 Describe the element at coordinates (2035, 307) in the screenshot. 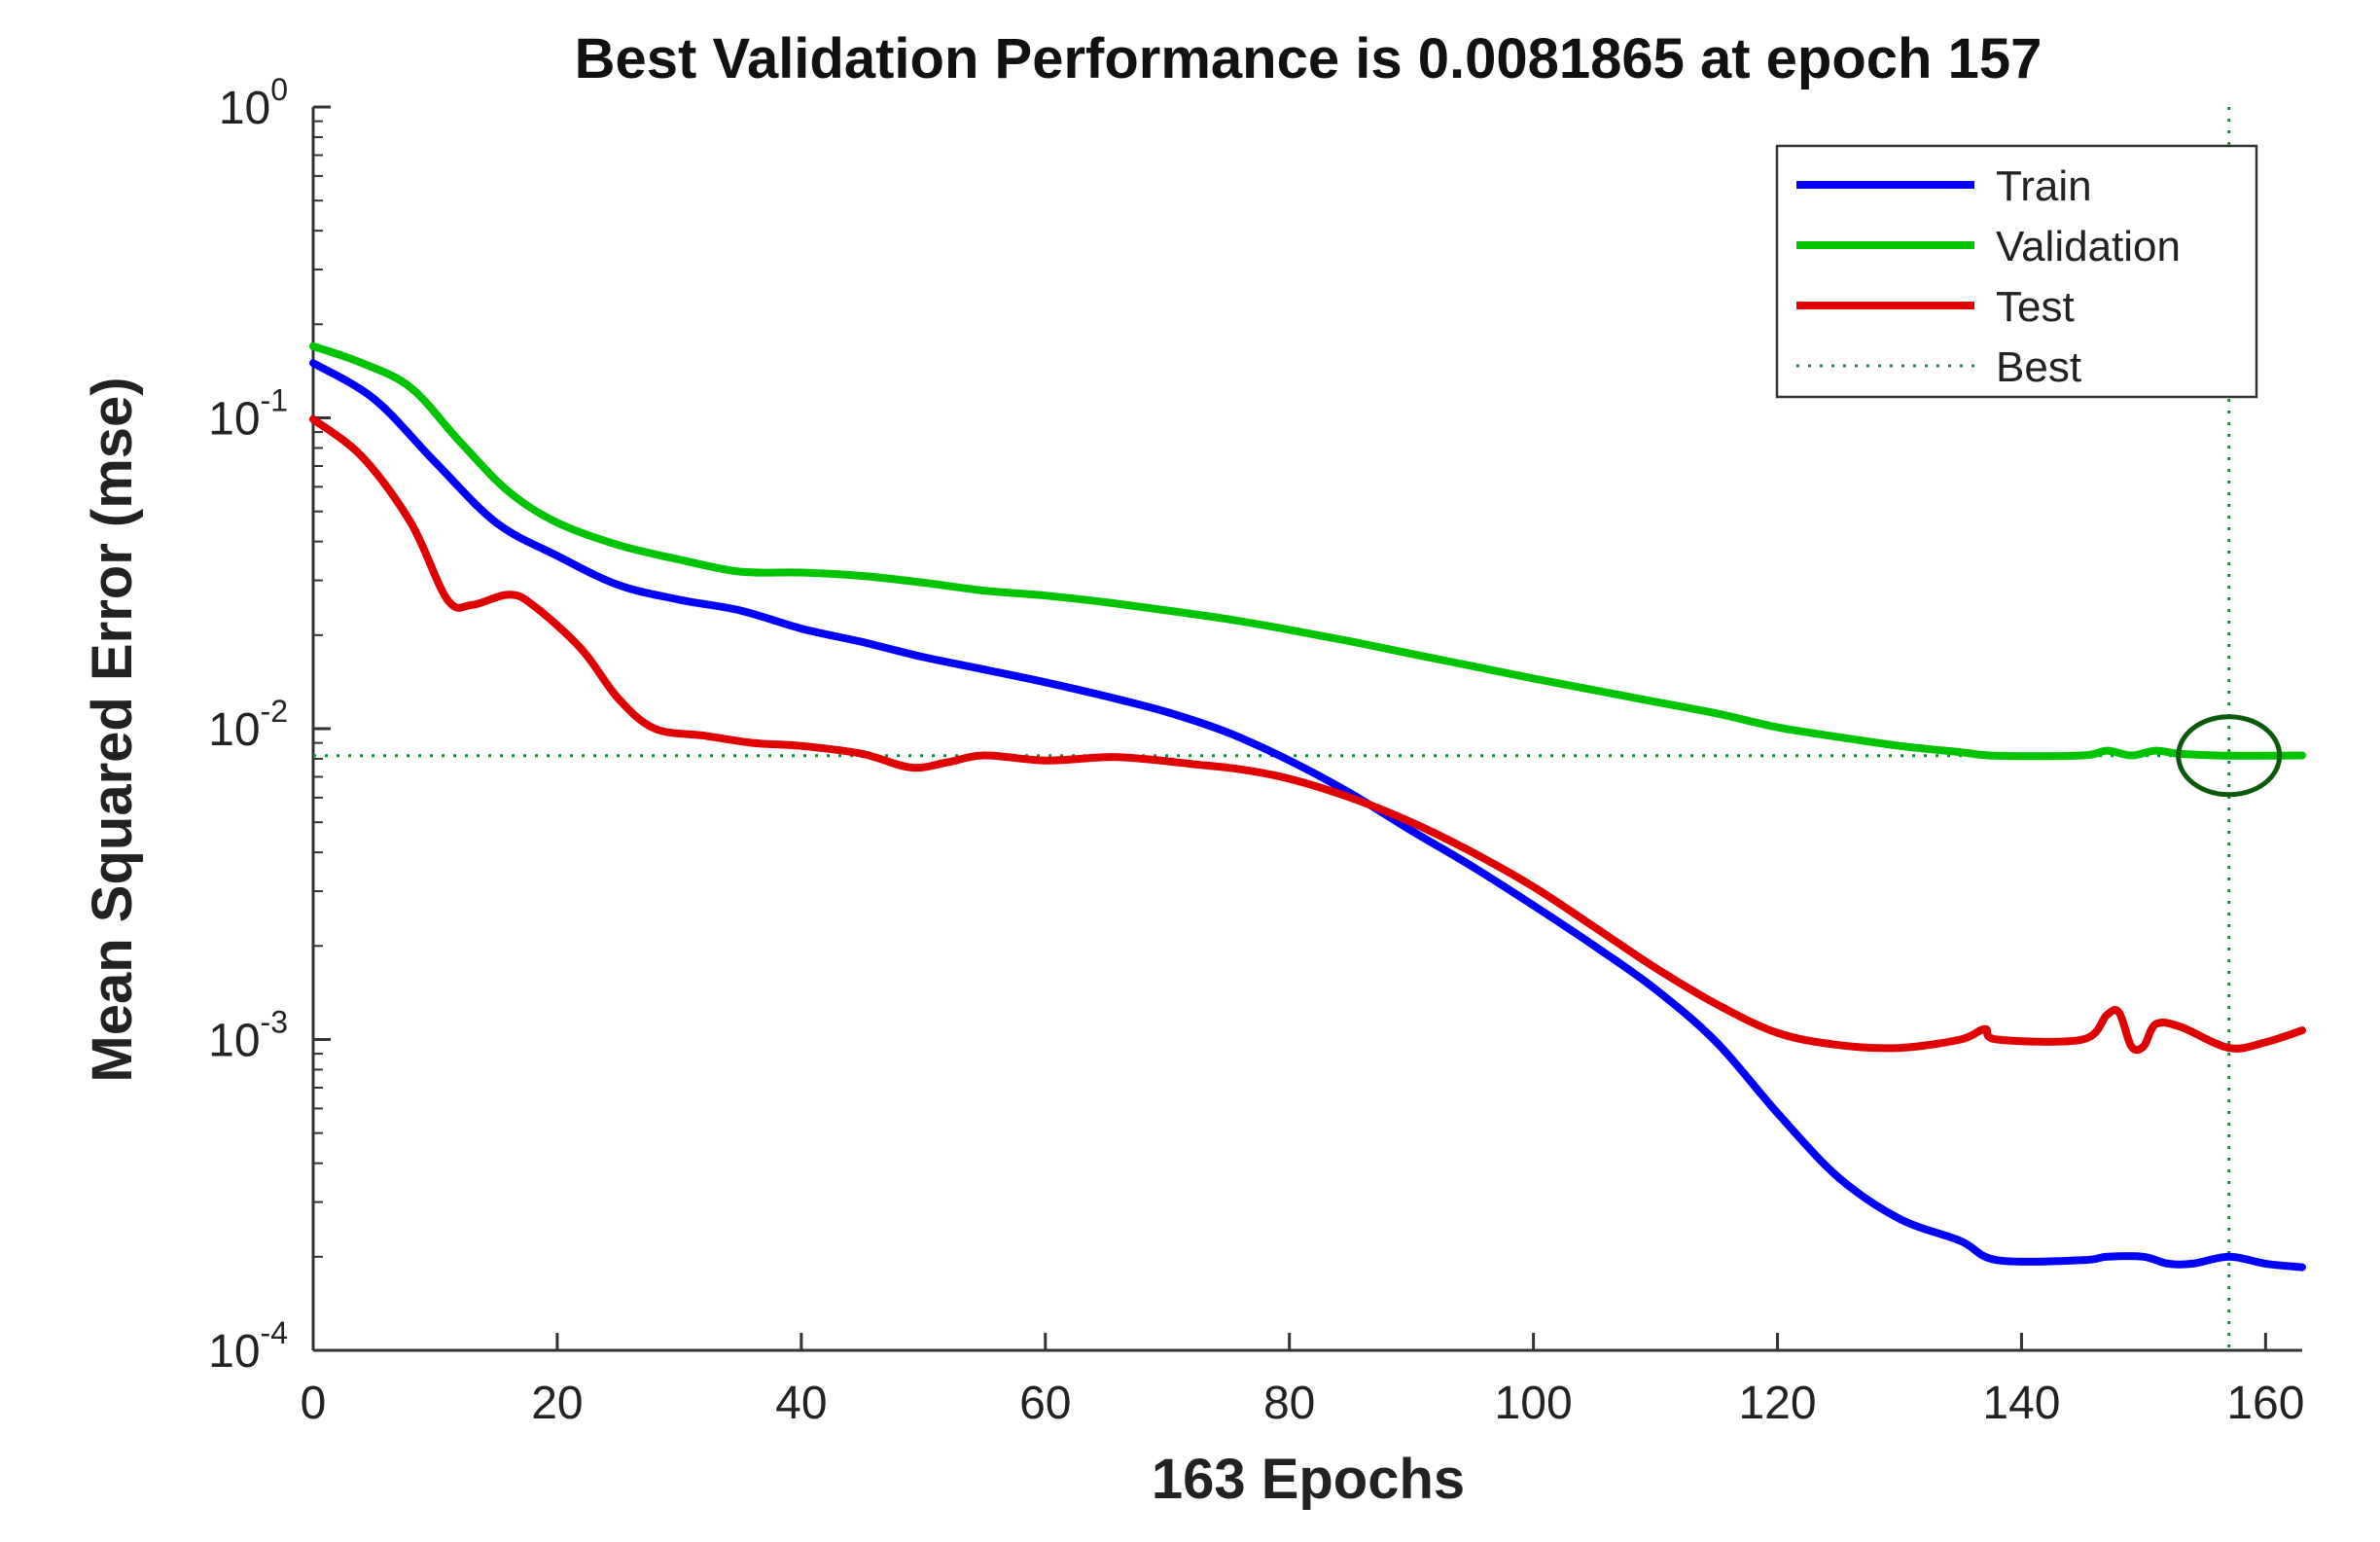

I see `legend-label-test: Test` at that location.